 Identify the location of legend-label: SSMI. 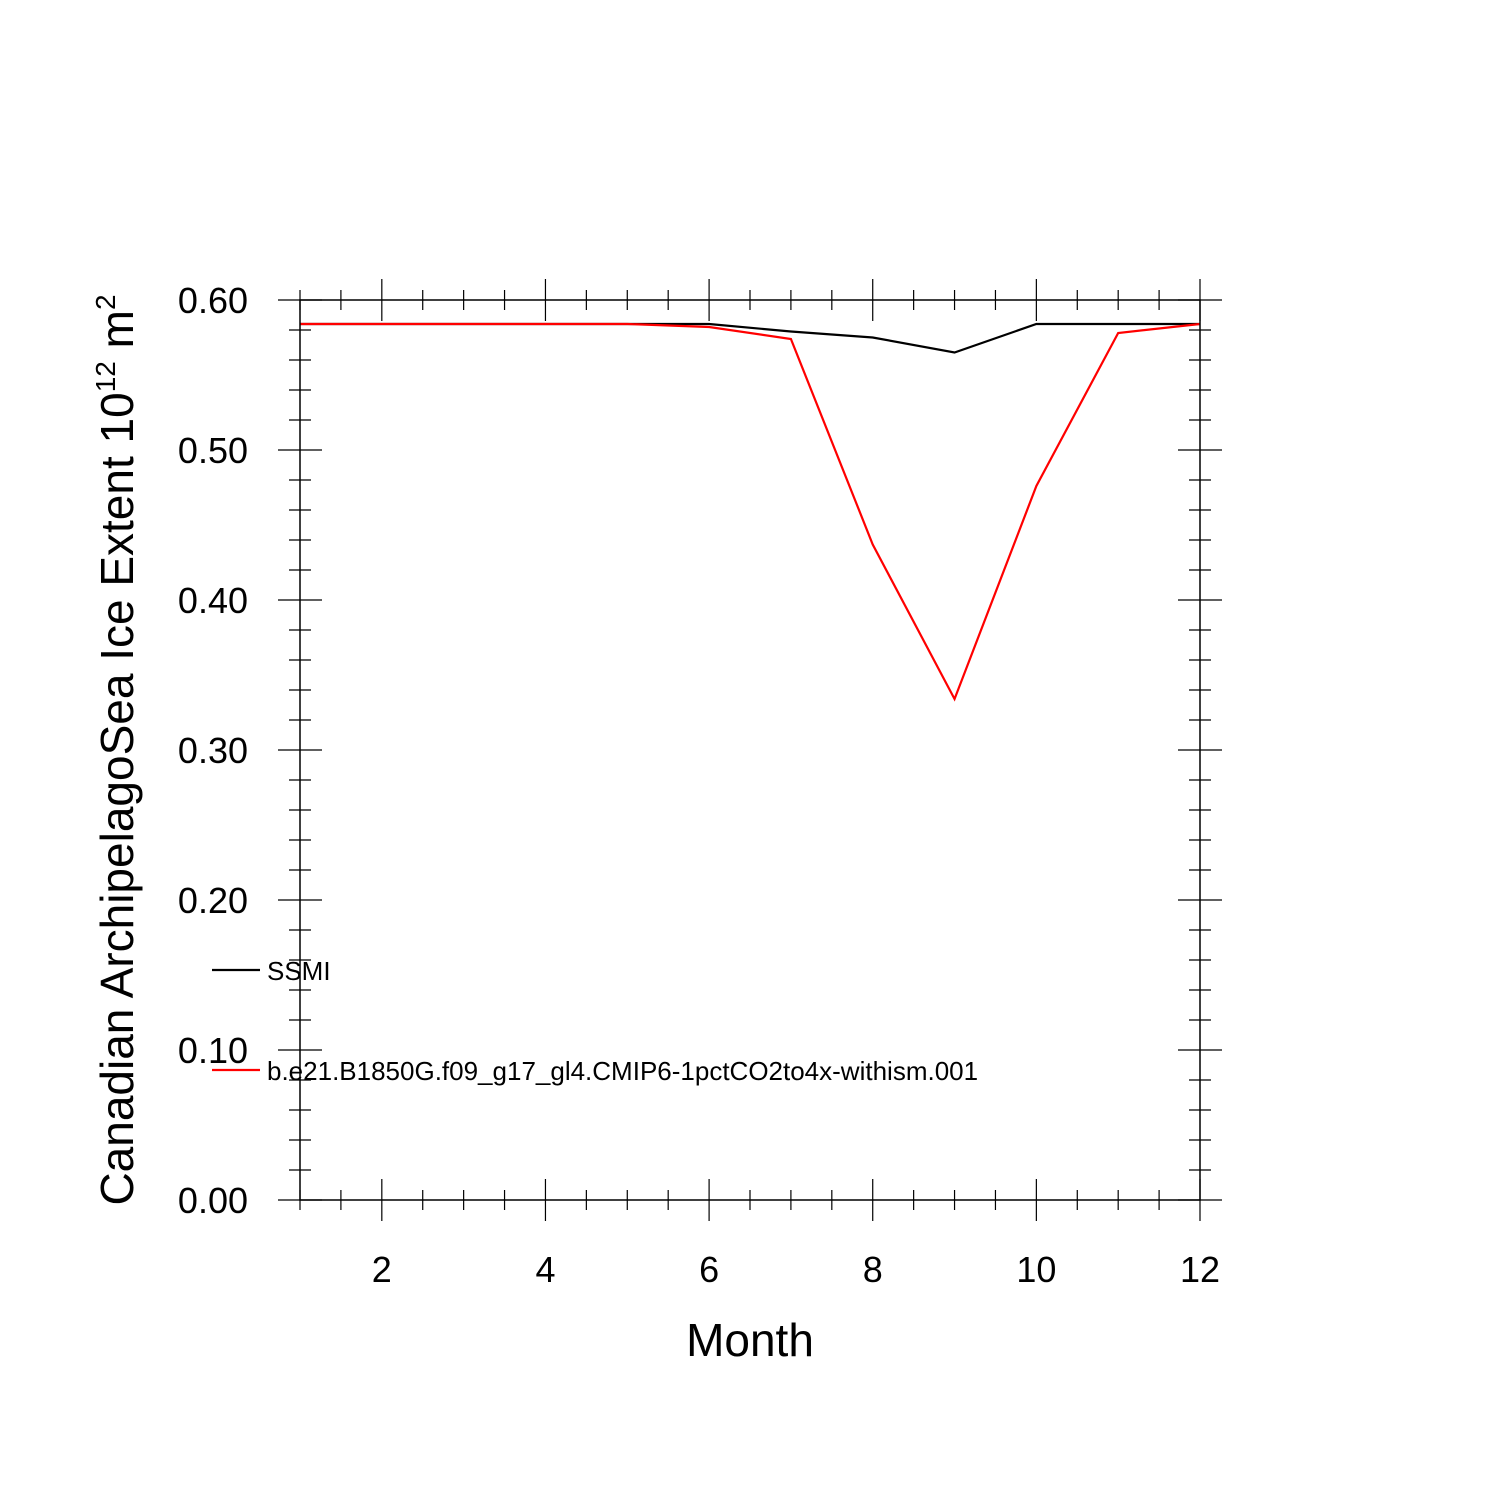
(299, 971).